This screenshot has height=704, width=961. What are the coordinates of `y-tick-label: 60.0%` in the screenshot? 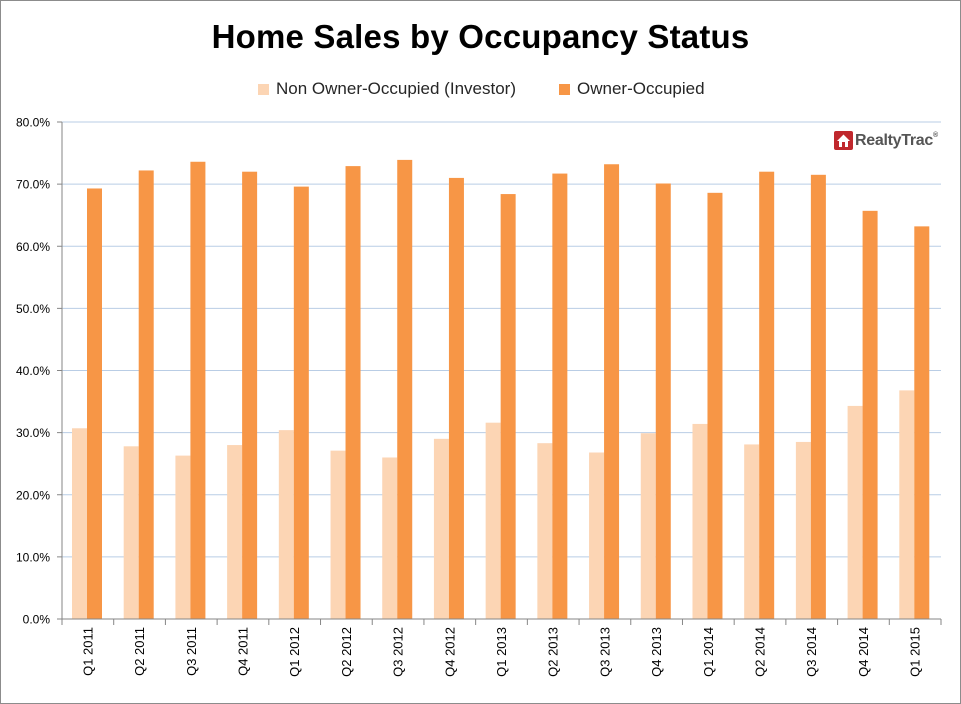 It's located at (33, 247).